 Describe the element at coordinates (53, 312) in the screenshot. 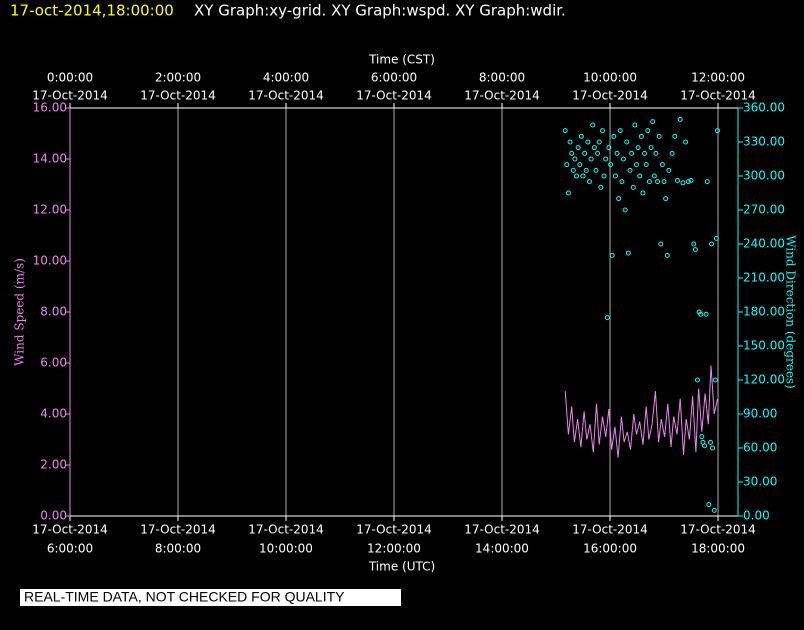

I see `y-tick-label: 8.00` at that location.